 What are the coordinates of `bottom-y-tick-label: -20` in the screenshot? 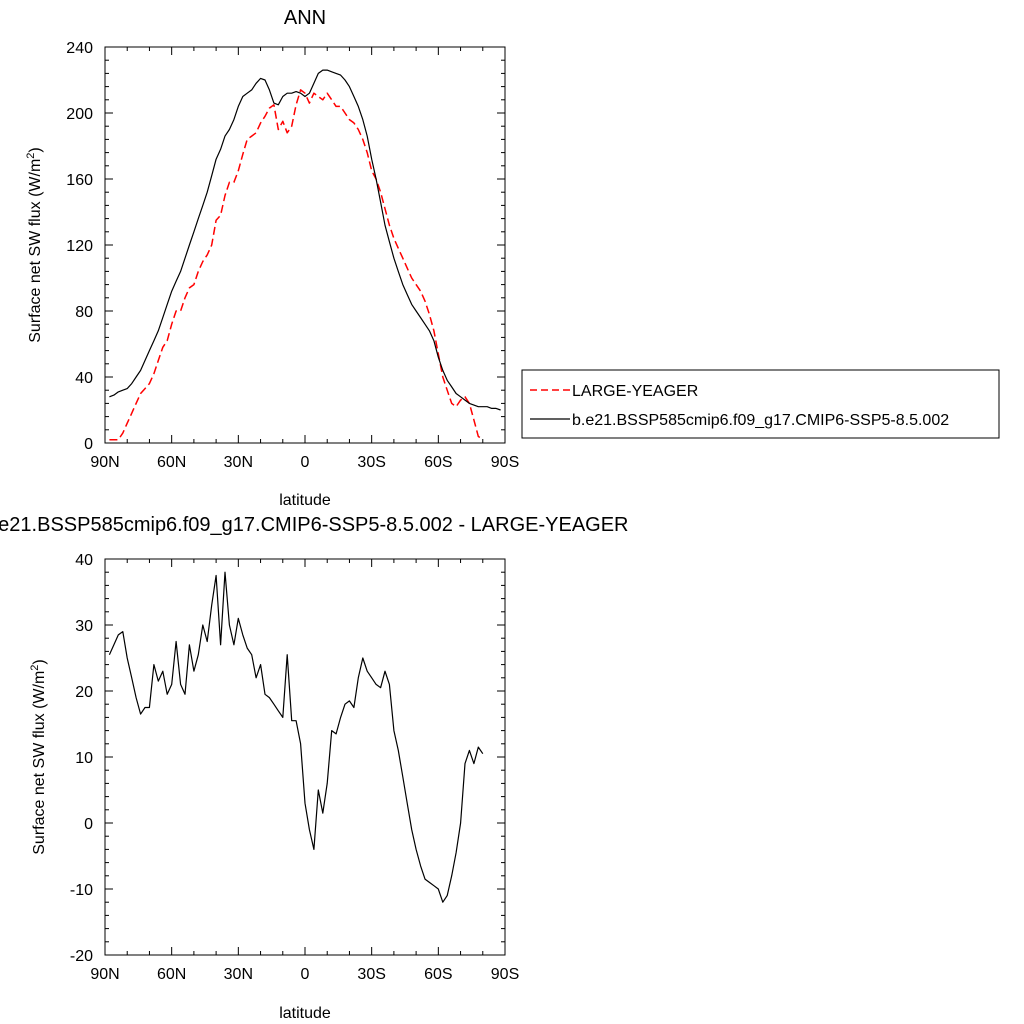 It's located at (81, 956).